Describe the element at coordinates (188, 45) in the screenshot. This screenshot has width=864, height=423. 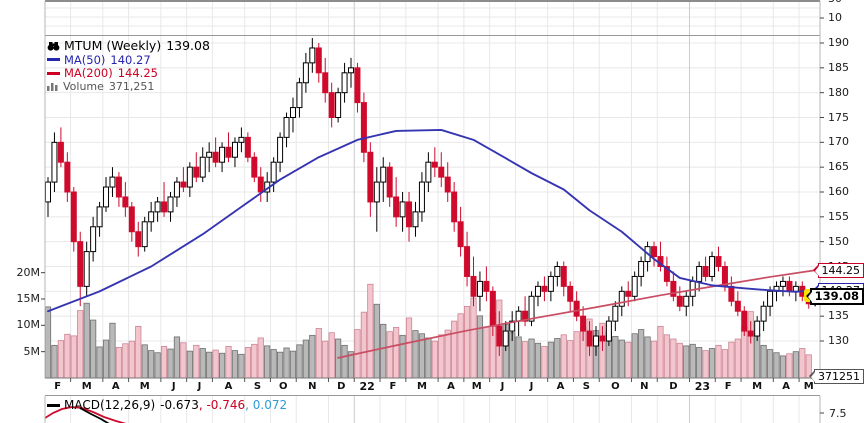
I see `symbol-last-price: 139.08` at that location.